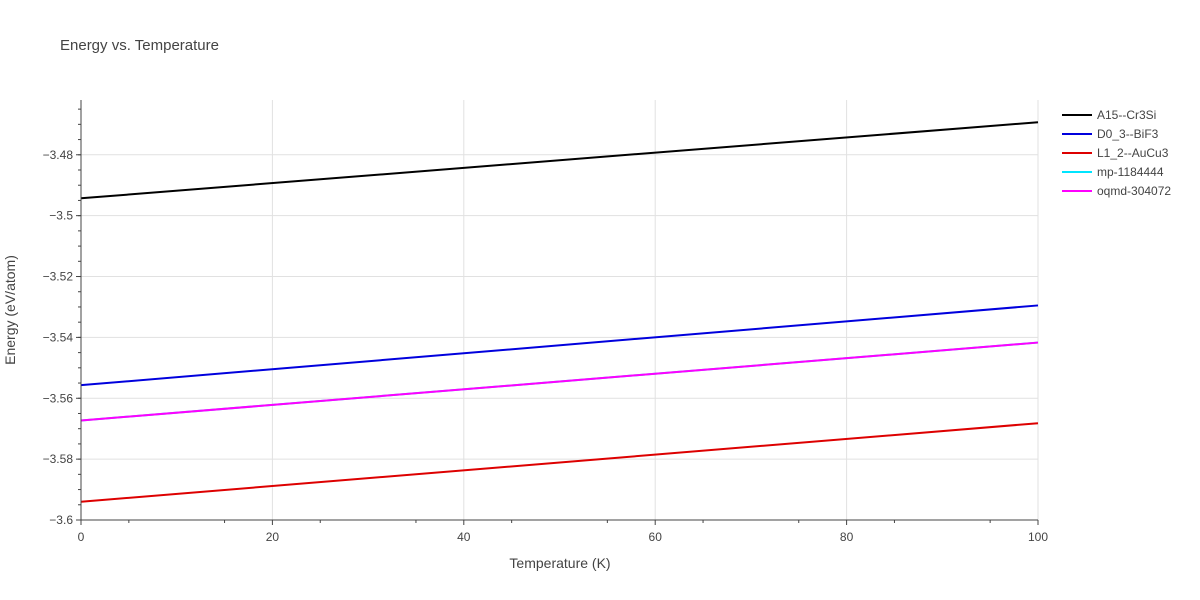 This screenshot has height=600, width=1200. What do you see at coordinates (10, 310) in the screenshot?
I see `y-axis-title: Energy (eV/atom)` at bounding box center [10, 310].